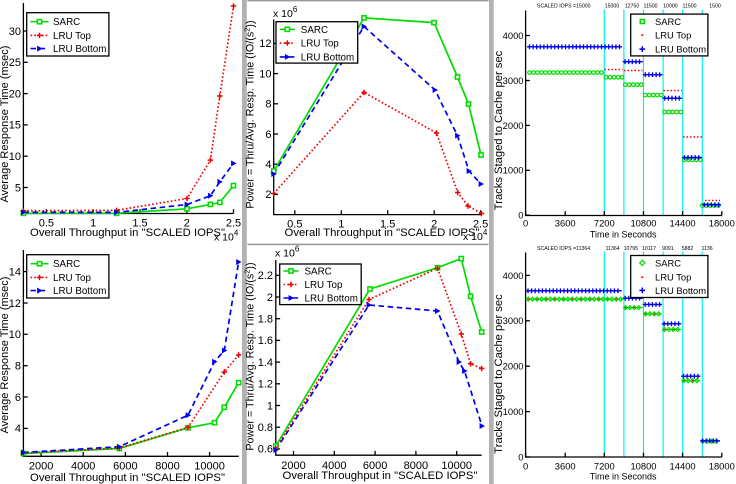 The width and height of the screenshot is (736, 484). Describe the element at coordinates (265, 385) in the screenshot. I see `svg-text: 1.2` at that location.